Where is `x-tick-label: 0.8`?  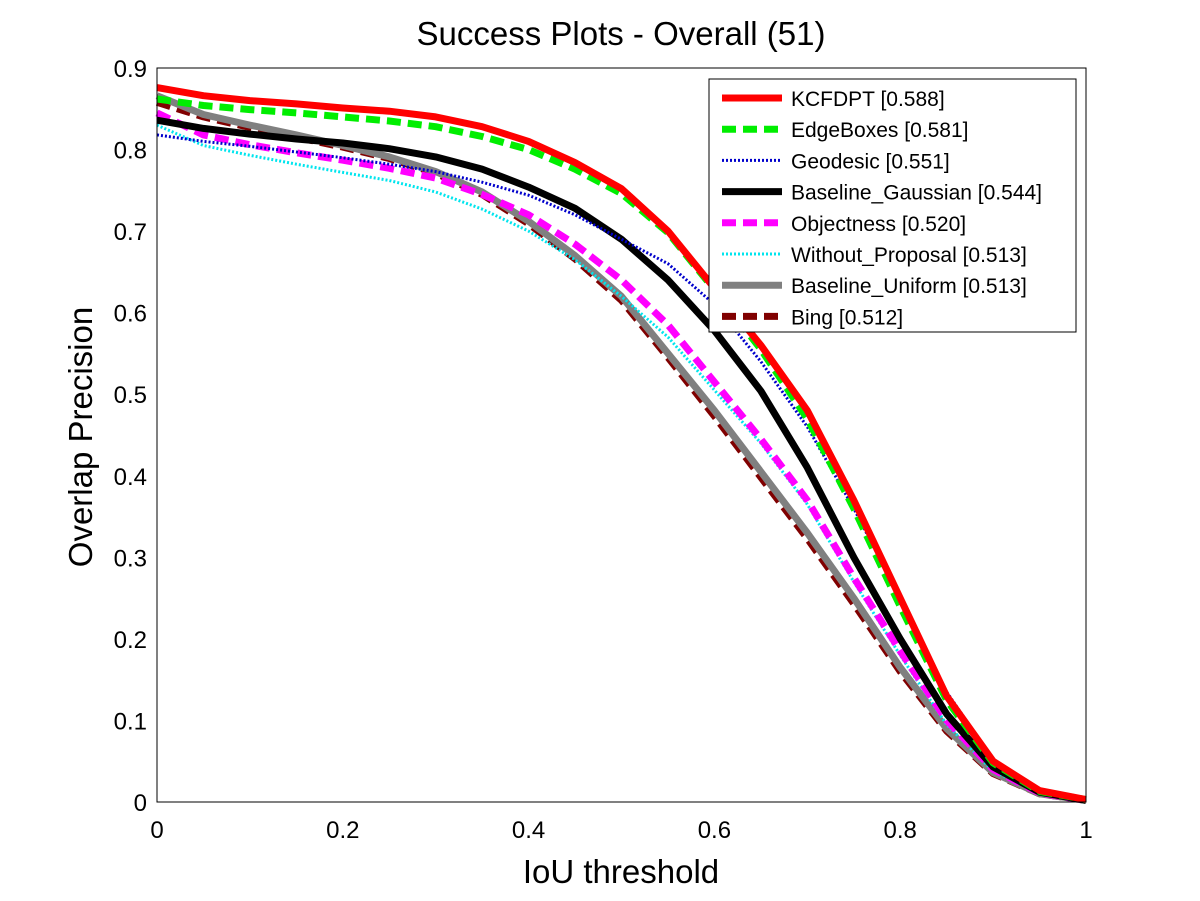
x-tick-label: 0.8 is located at coordinates (900, 830).